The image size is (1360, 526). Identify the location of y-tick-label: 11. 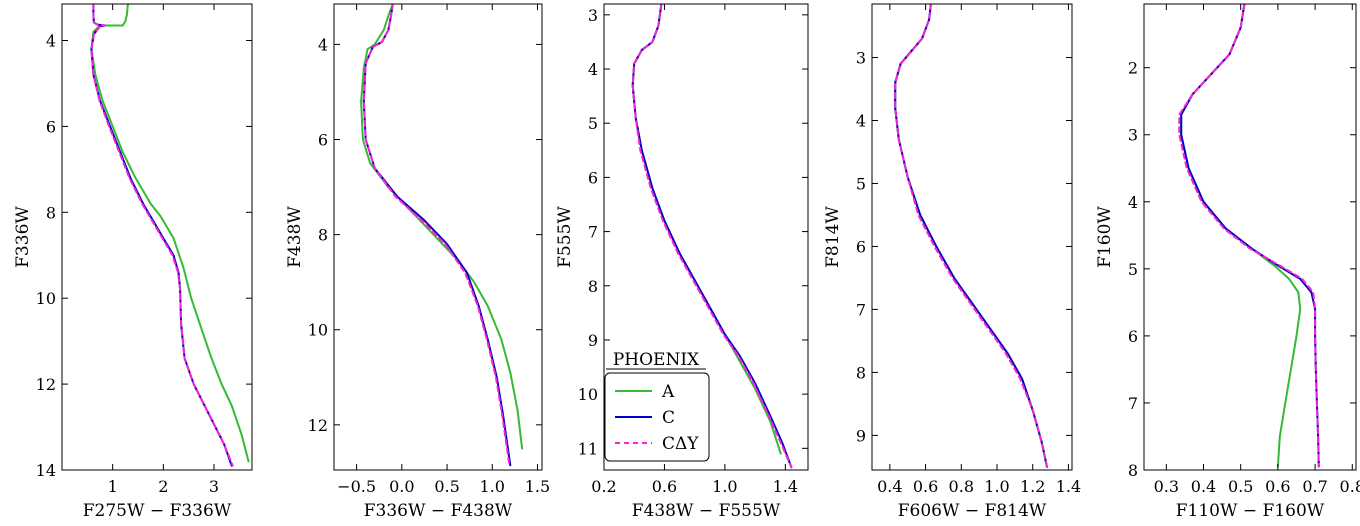
(588, 448).